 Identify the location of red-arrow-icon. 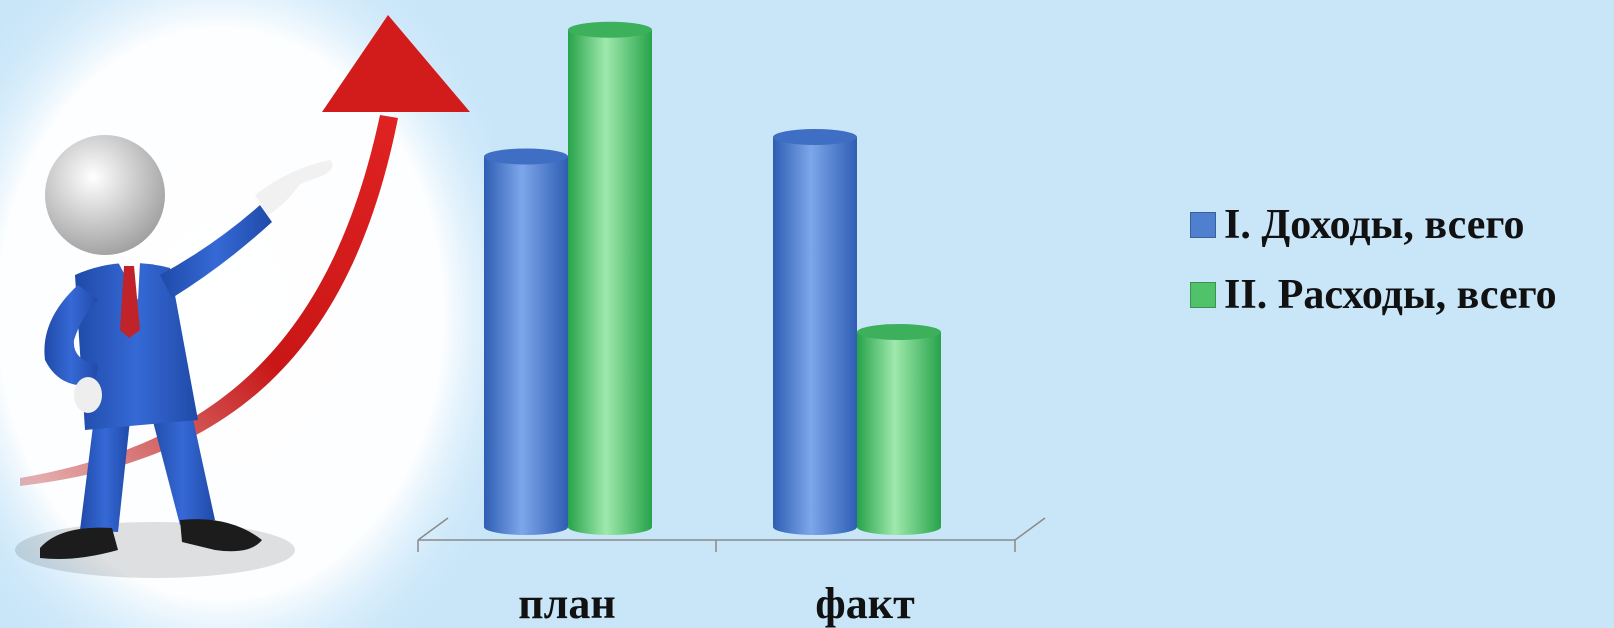
(209, 300).